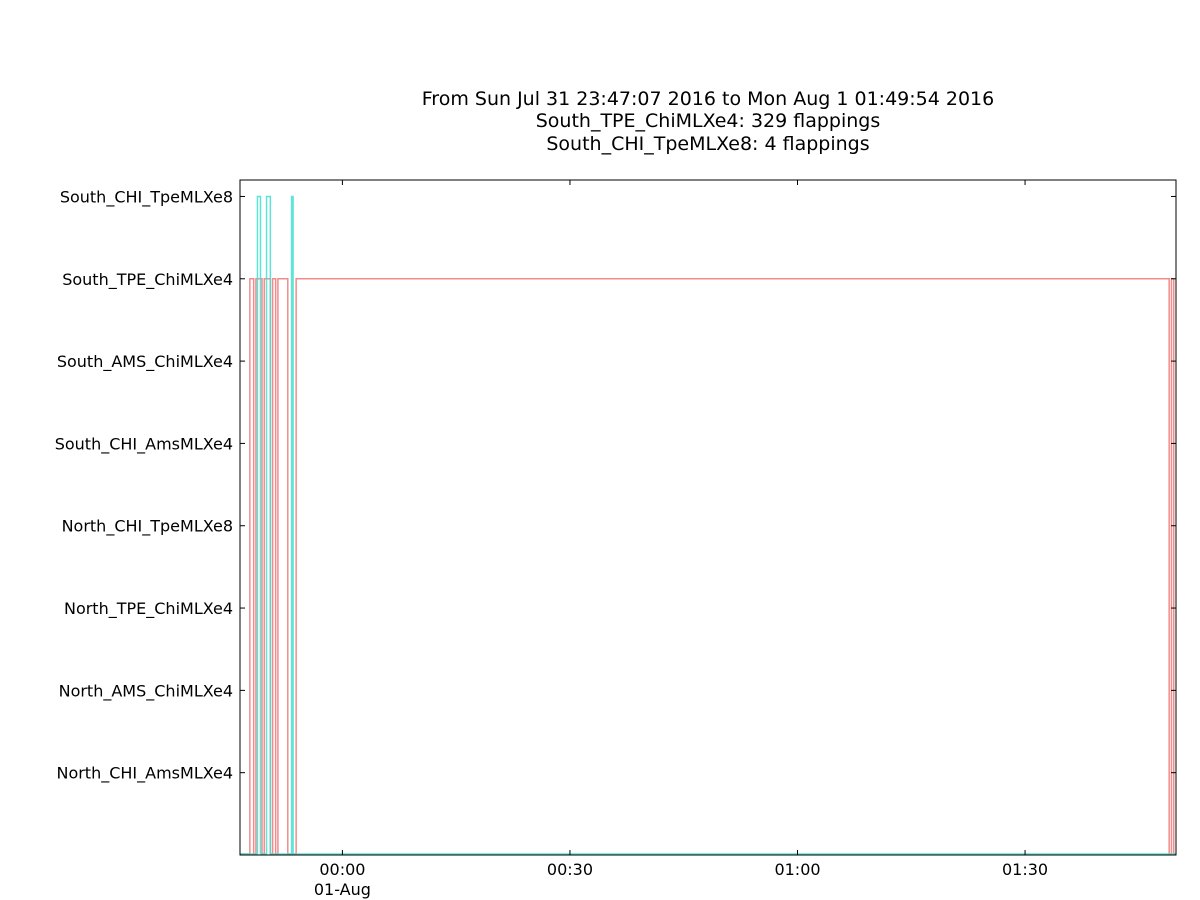 This screenshot has height=900, width=1200. Describe the element at coordinates (146, 691) in the screenshot. I see `y-tick-label: North_AMS_ChiMLXe4` at that location.